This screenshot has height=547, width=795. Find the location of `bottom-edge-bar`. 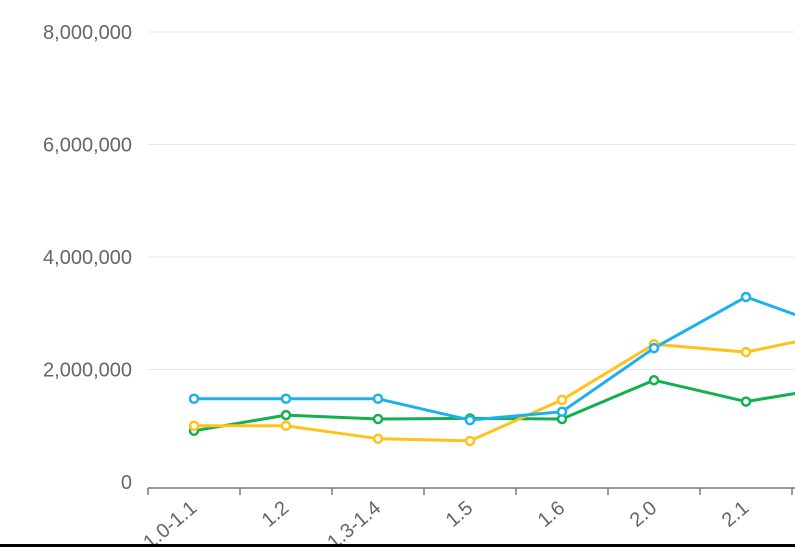

bottom-edge-bar is located at coordinates (397, 545).